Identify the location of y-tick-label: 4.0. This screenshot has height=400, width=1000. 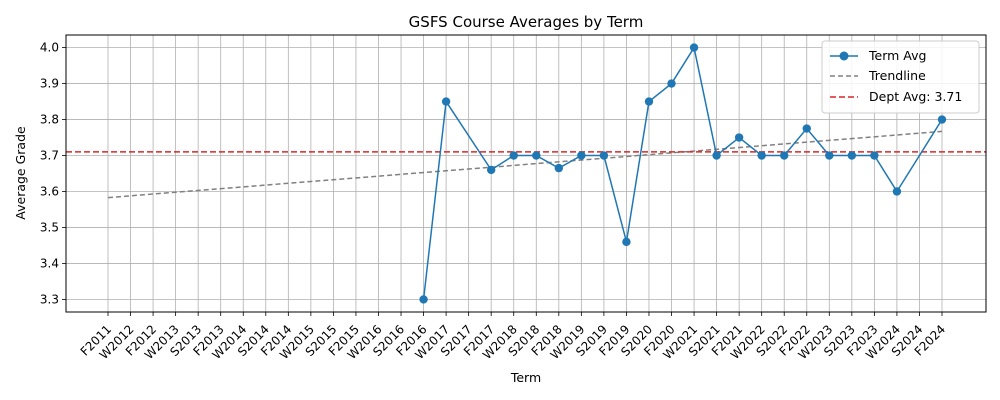
(49, 48).